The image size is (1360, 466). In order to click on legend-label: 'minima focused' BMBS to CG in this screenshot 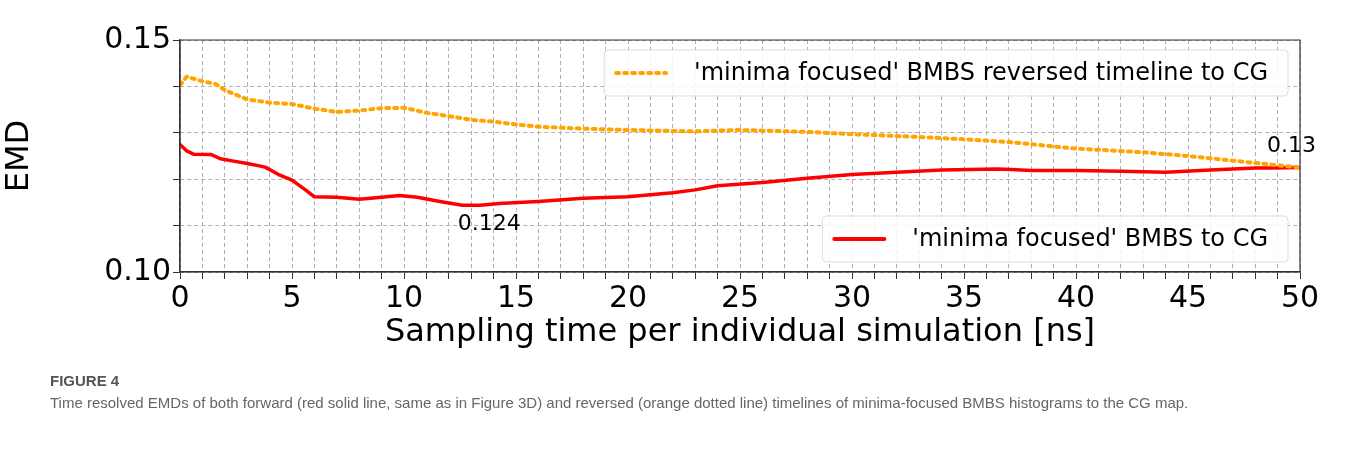, I will do `click(1090, 238)`.